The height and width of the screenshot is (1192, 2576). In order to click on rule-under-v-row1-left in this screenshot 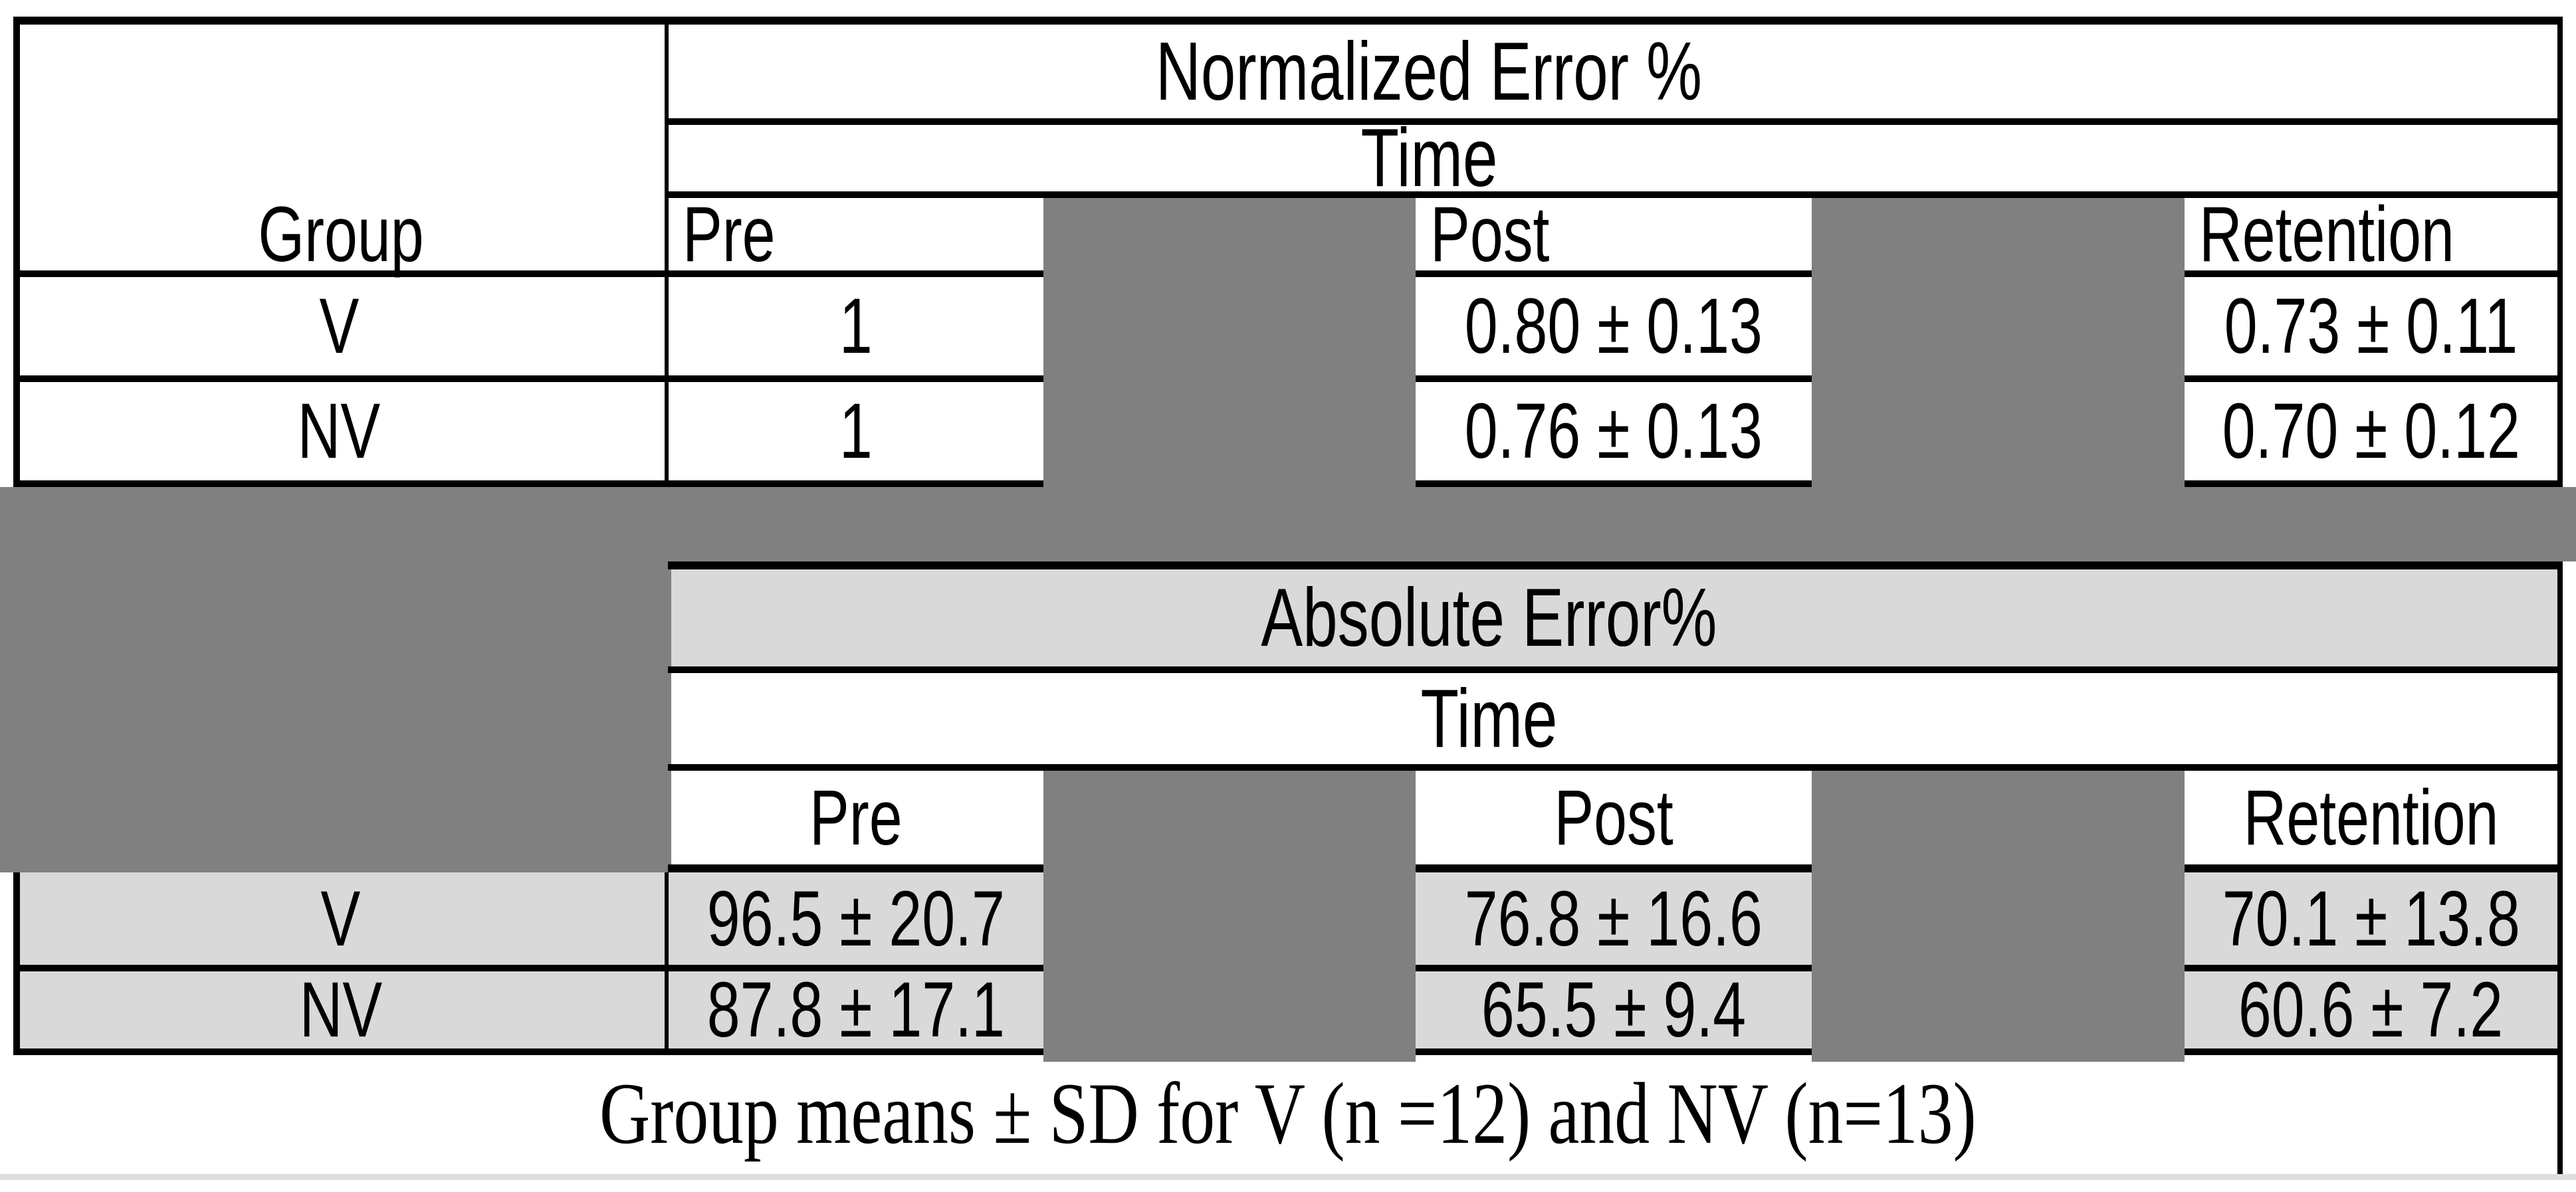, I will do `click(528, 378)`.